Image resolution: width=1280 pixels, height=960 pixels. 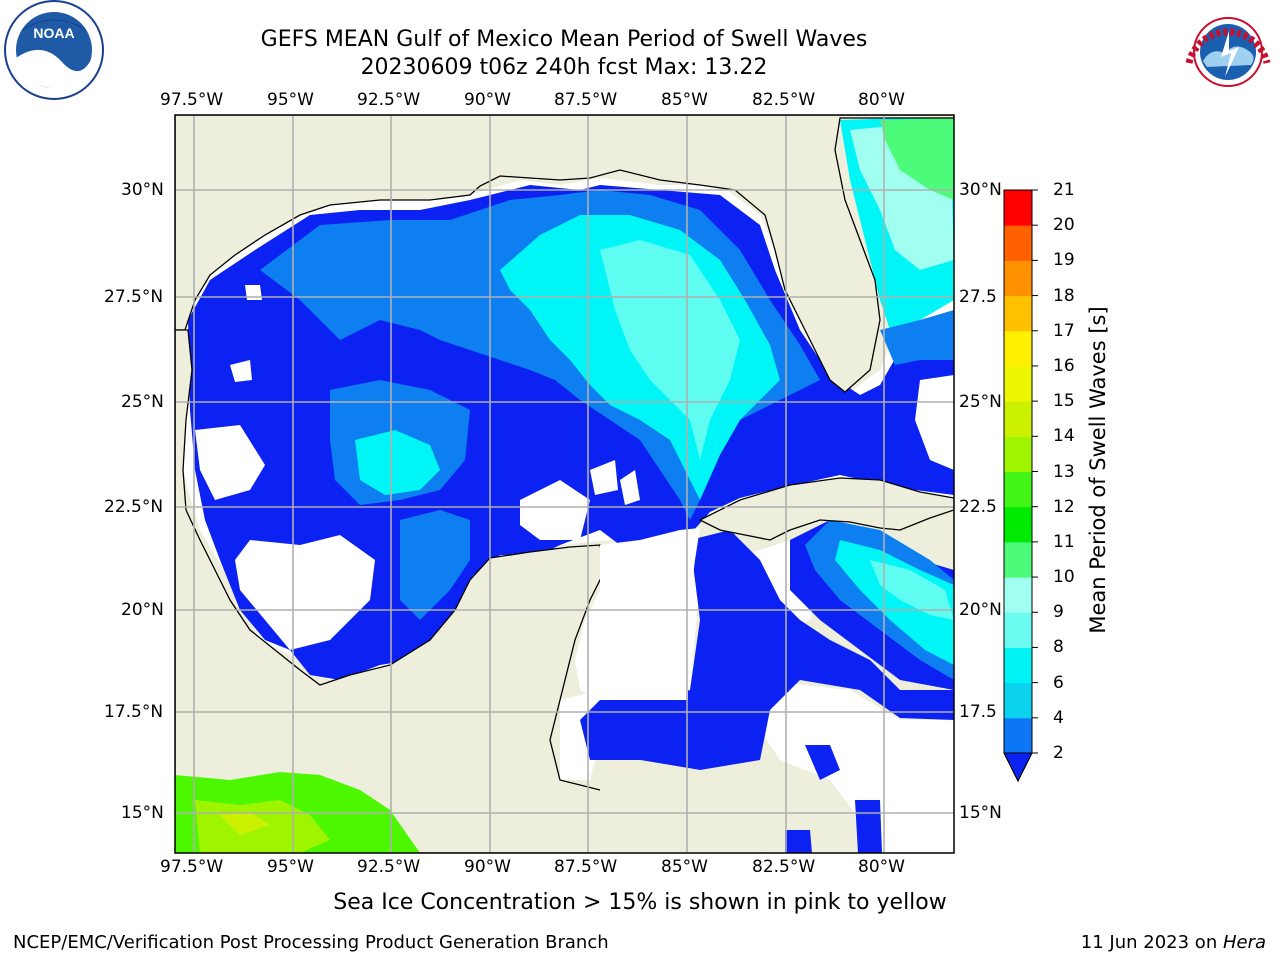 What do you see at coordinates (1058, 753) in the screenshot?
I see `colorbar-tick-label: 2` at bounding box center [1058, 753].